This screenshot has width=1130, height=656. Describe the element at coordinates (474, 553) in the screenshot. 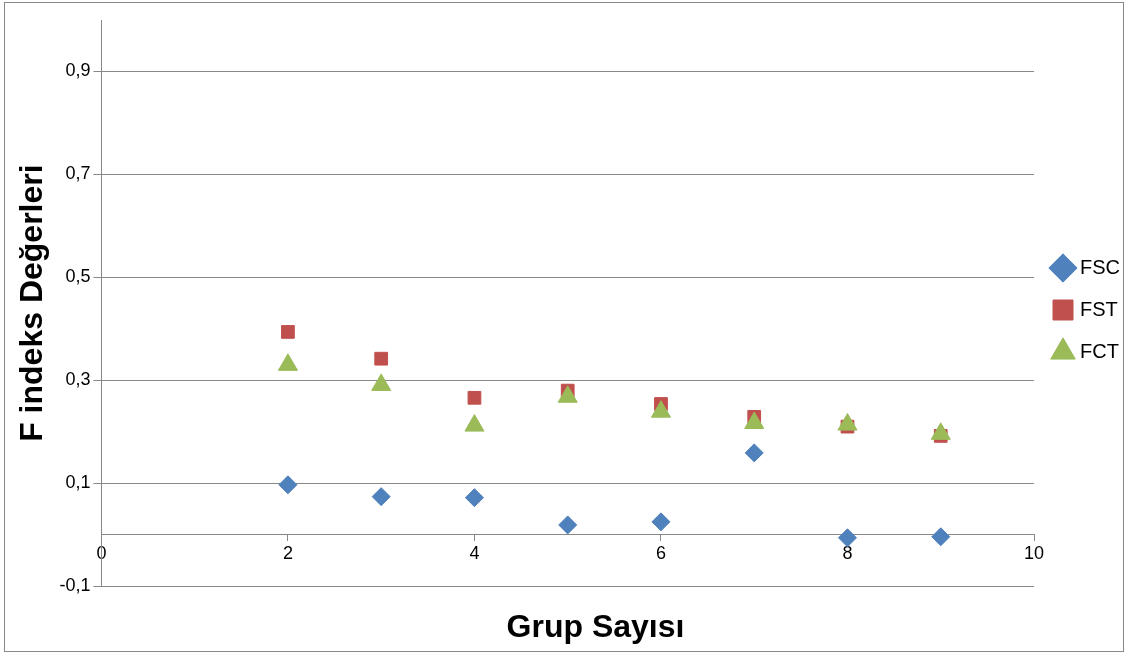

I see `x-tick-label: 4` at that location.